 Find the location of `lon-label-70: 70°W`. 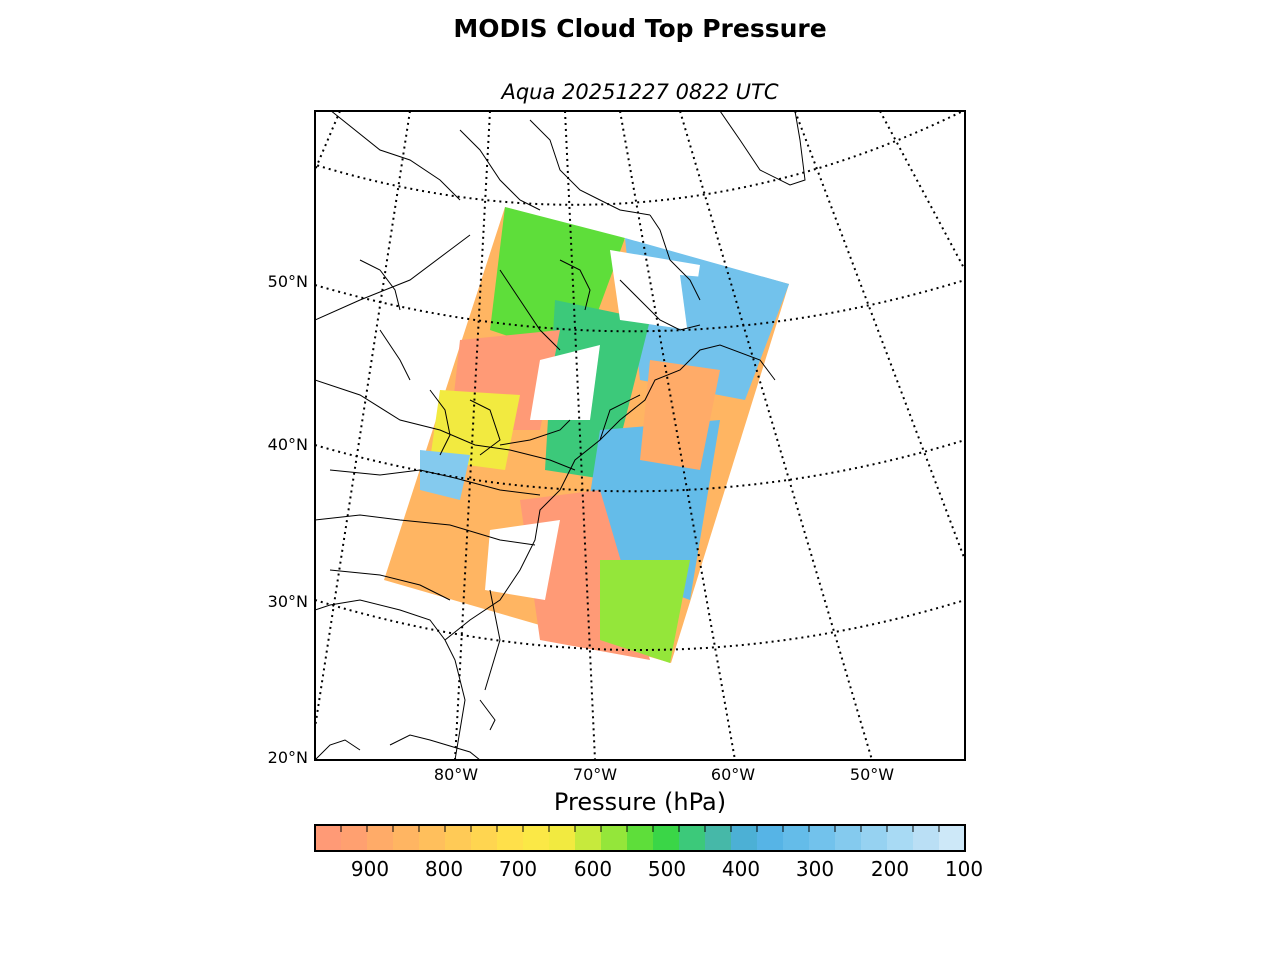

lon-label-70: 70°W is located at coordinates (595, 774).